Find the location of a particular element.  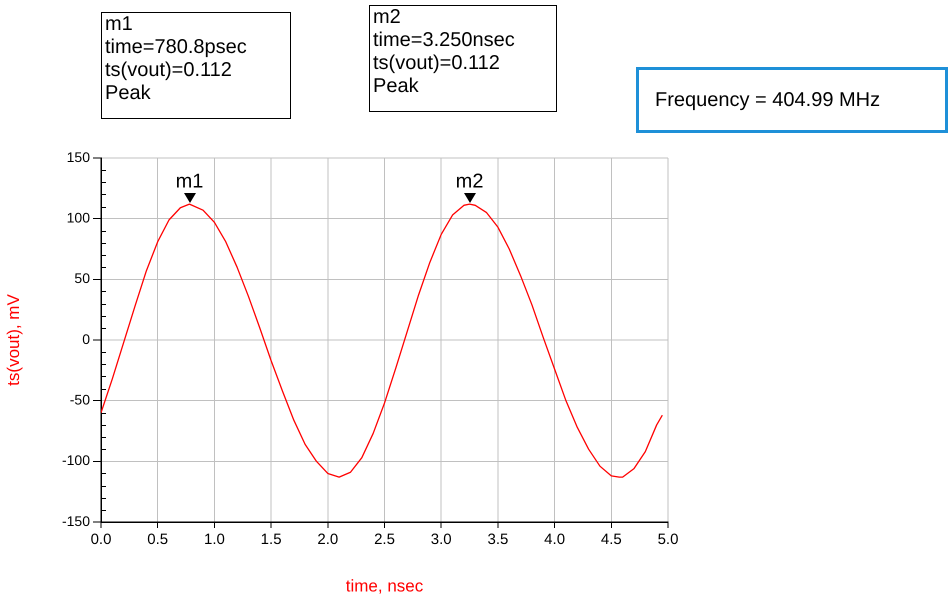

annotation: m1 is located at coordinates (190, 181).